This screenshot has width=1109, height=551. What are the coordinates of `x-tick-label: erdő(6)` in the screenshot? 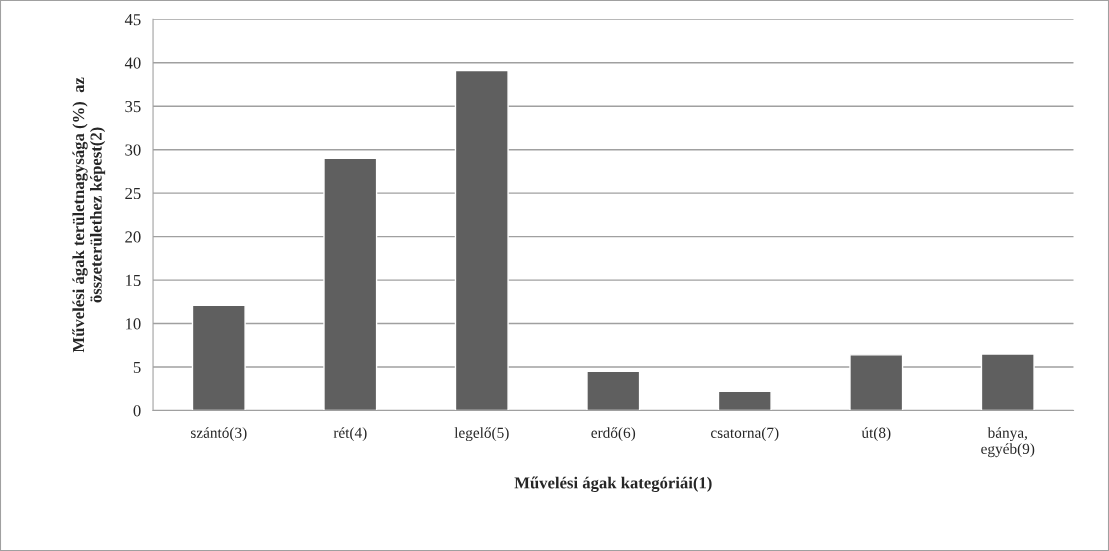 It's located at (613, 434).